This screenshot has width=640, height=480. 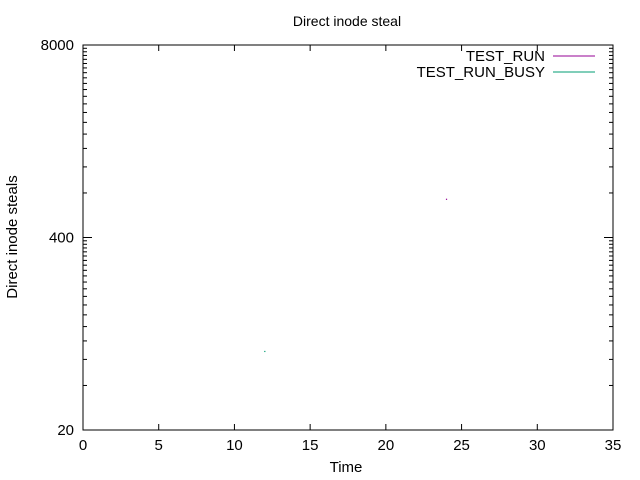 I want to click on legend-label: TEST_RUN_BUSY, so click(x=481, y=72).